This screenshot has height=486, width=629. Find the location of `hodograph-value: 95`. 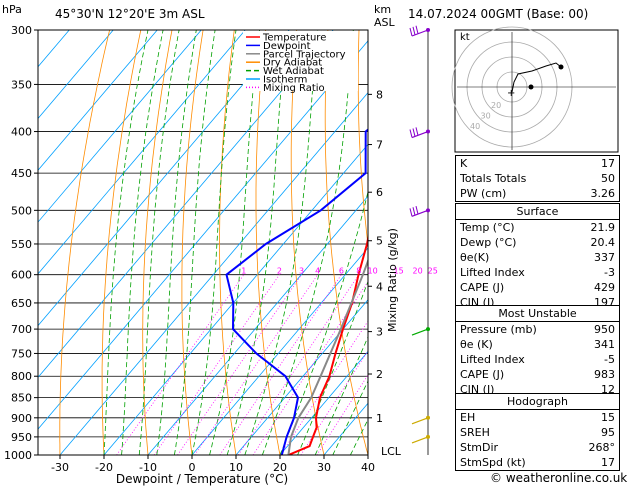

hodograph-value: 95 is located at coordinates (608, 432).